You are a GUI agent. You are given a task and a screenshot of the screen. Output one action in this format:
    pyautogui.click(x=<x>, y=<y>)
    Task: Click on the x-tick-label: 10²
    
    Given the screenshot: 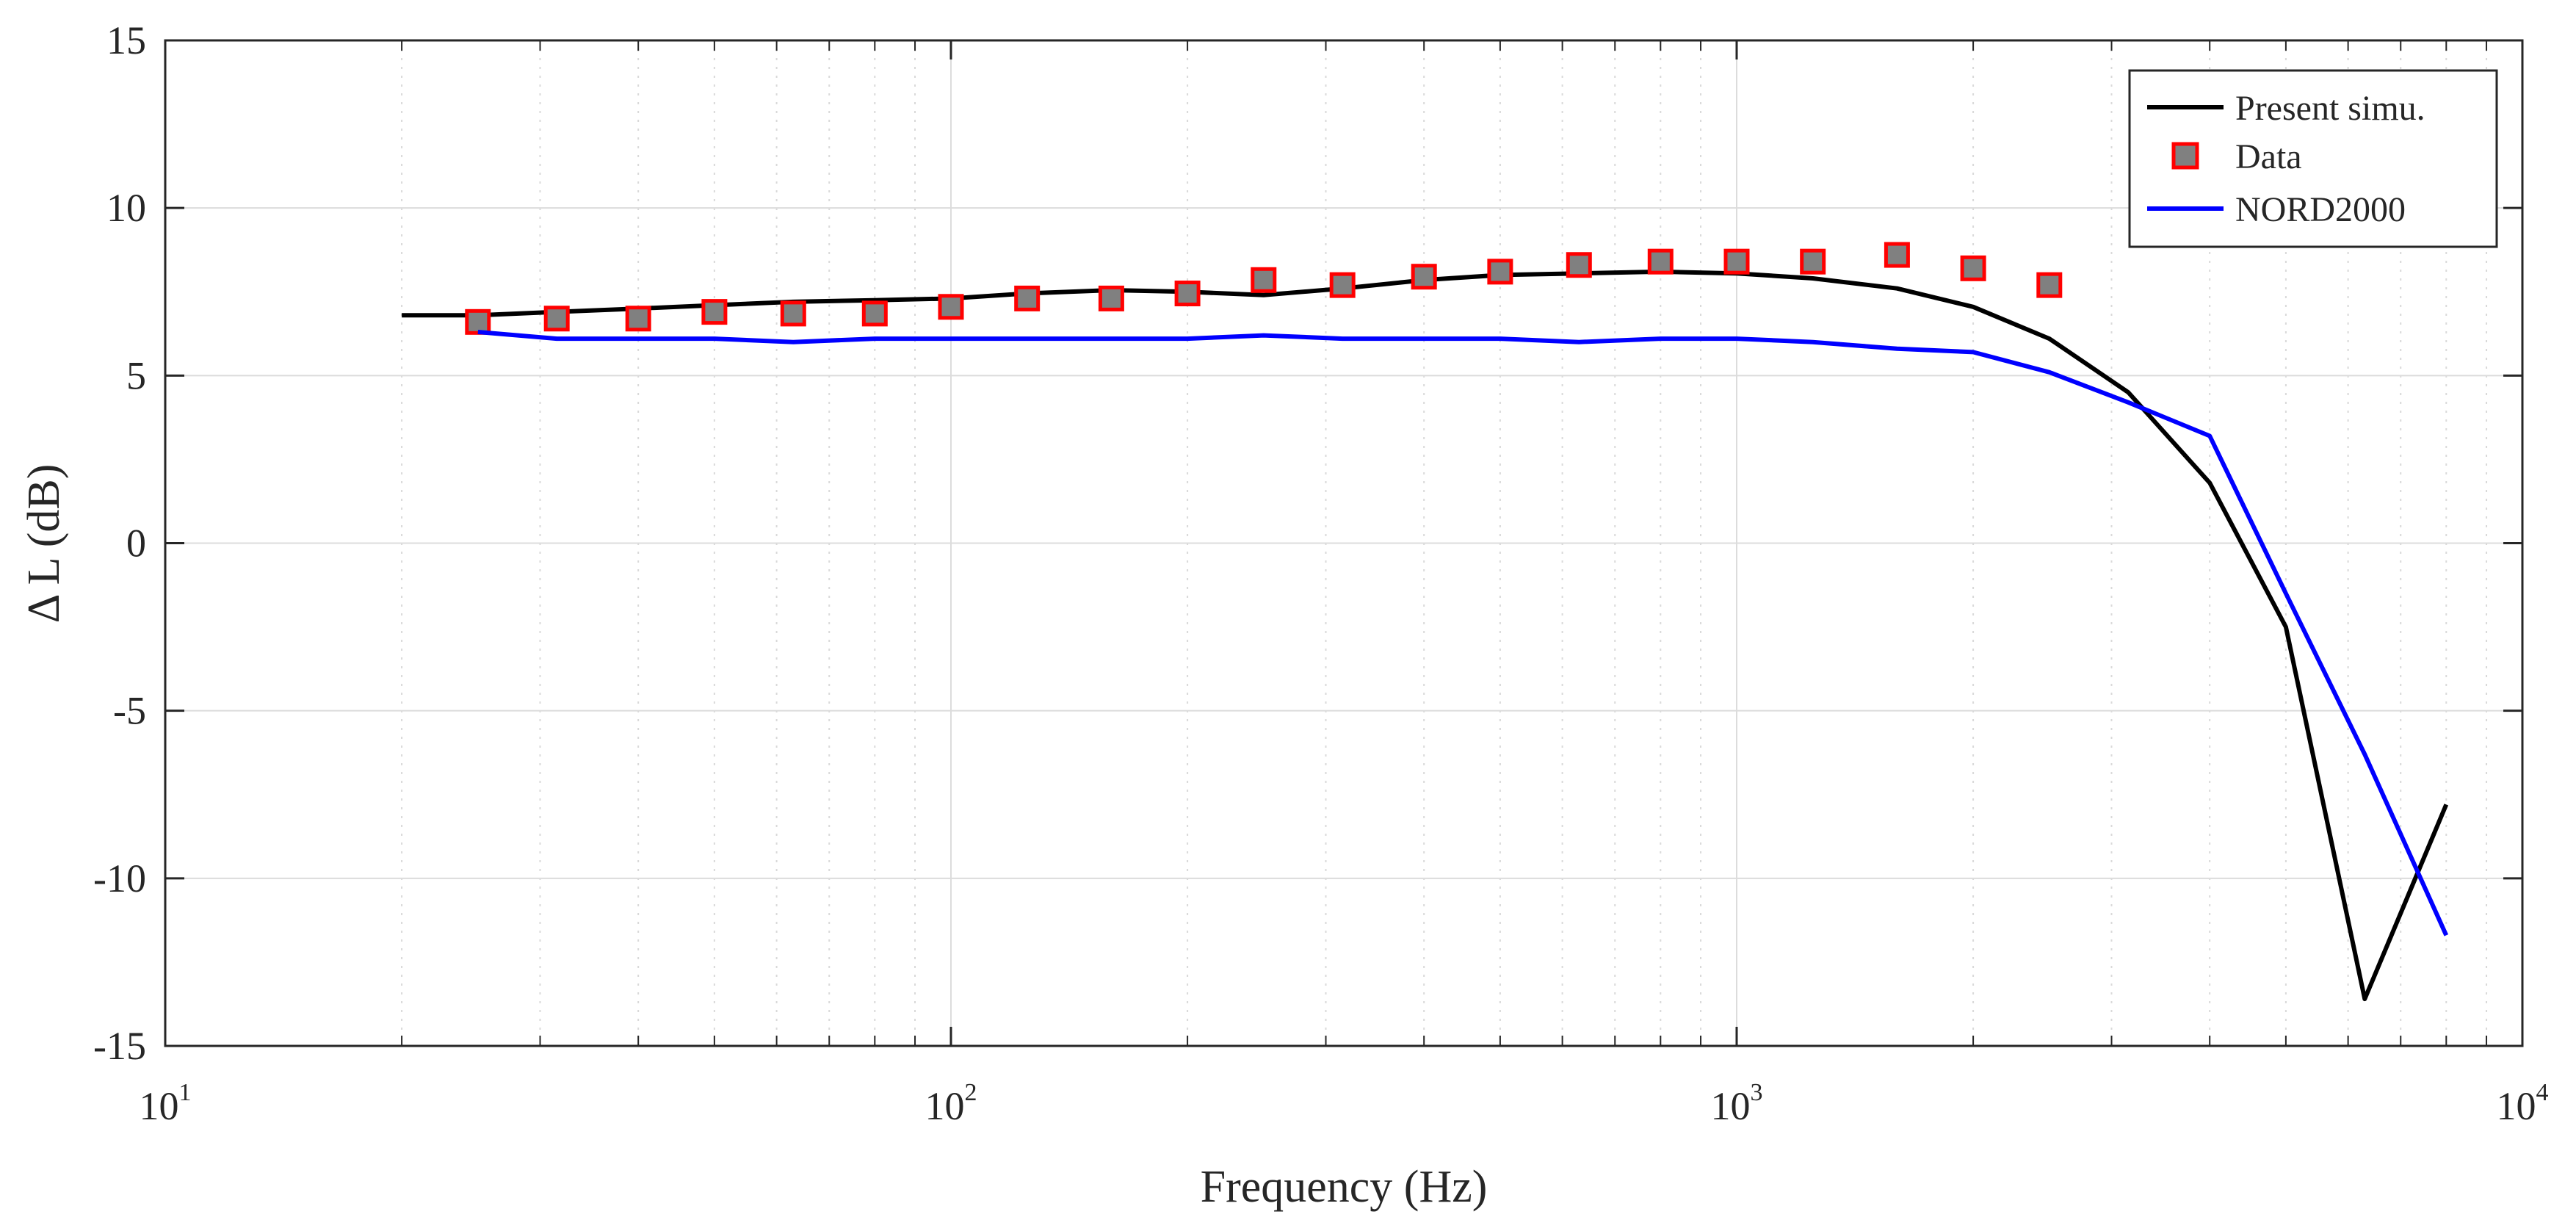 What is the action you would take?
    pyautogui.click(x=951, y=1103)
    